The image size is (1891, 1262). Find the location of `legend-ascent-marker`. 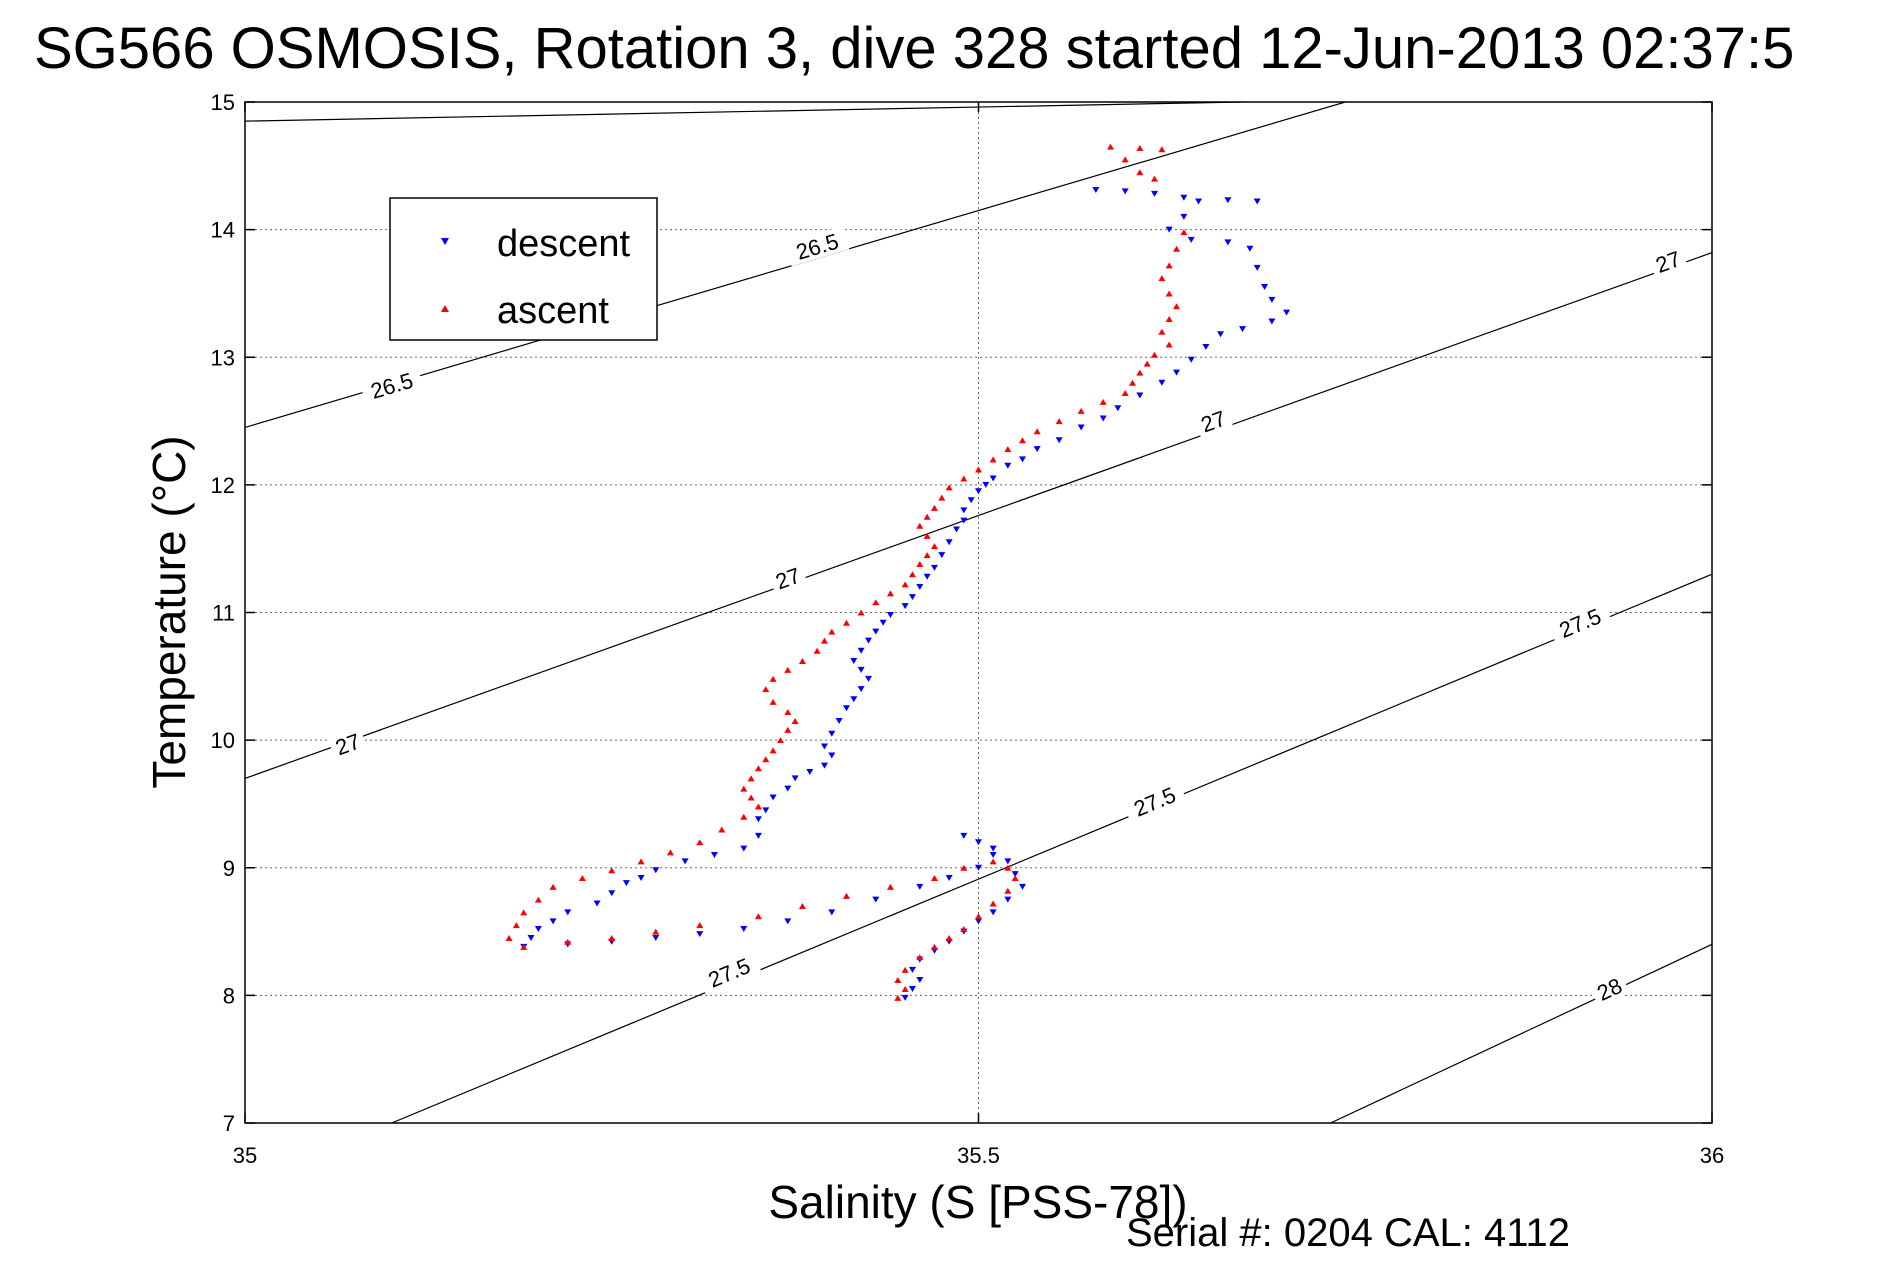

legend-ascent-marker is located at coordinates (445, 308).